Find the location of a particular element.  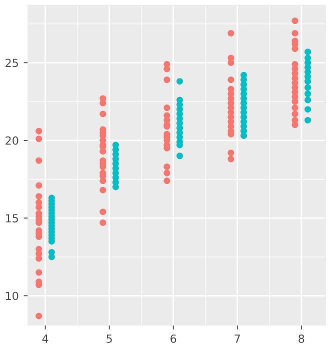

x-tick-label: 6 is located at coordinates (173, 338).